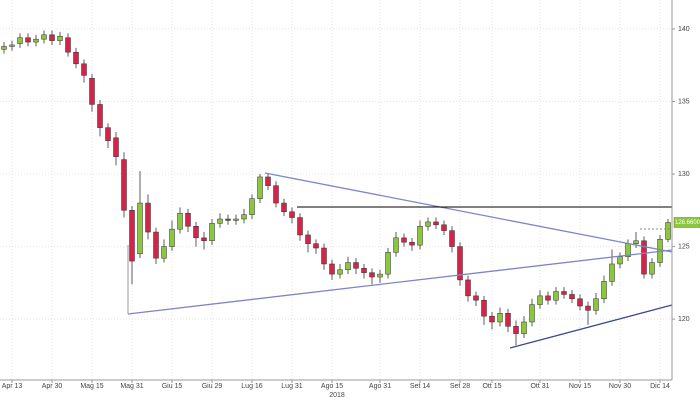  What do you see at coordinates (684, 101) in the screenshot?
I see `y-tick-label: 135` at bounding box center [684, 101].